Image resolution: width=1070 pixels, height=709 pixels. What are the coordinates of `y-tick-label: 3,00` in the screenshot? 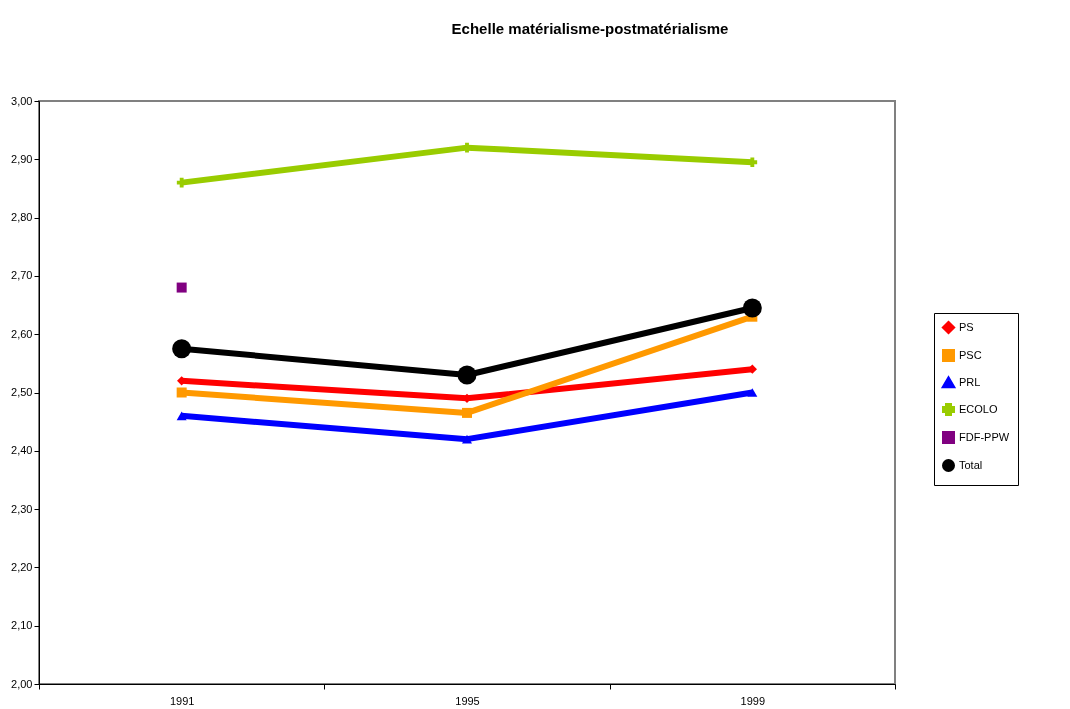 It's located at (22, 100).